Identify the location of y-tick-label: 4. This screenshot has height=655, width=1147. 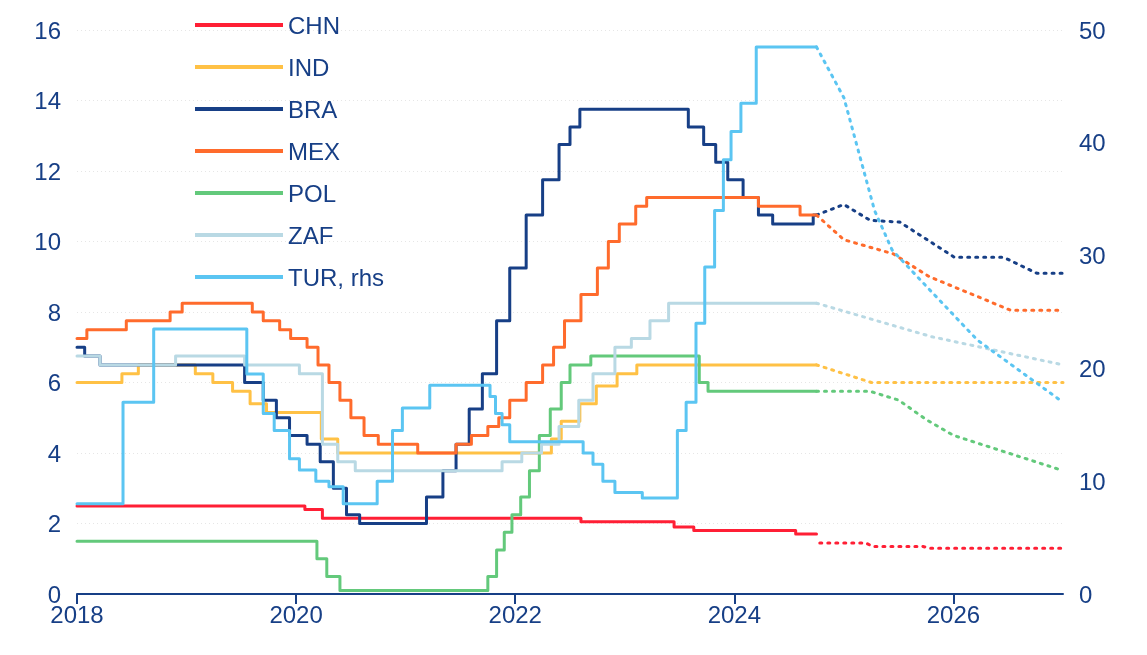
(54, 453).